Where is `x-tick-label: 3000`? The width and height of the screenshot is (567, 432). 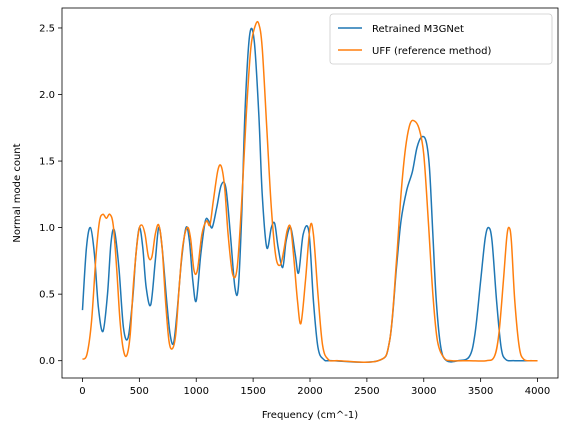
x-tick-label: 3000 is located at coordinates (423, 391).